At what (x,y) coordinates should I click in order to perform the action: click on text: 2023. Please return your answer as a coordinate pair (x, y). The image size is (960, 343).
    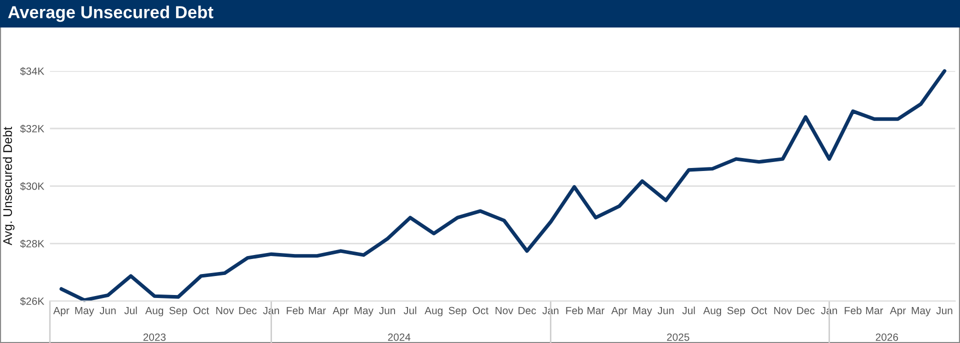
    Looking at the image, I should click on (154, 337).